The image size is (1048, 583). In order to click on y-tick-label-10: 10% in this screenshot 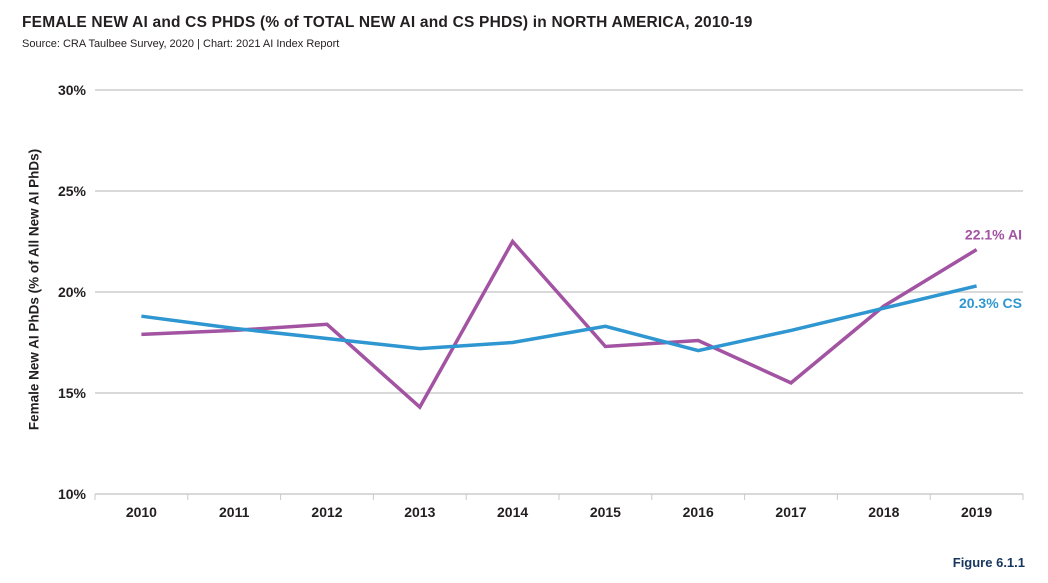, I will do `click(72, 494)`.